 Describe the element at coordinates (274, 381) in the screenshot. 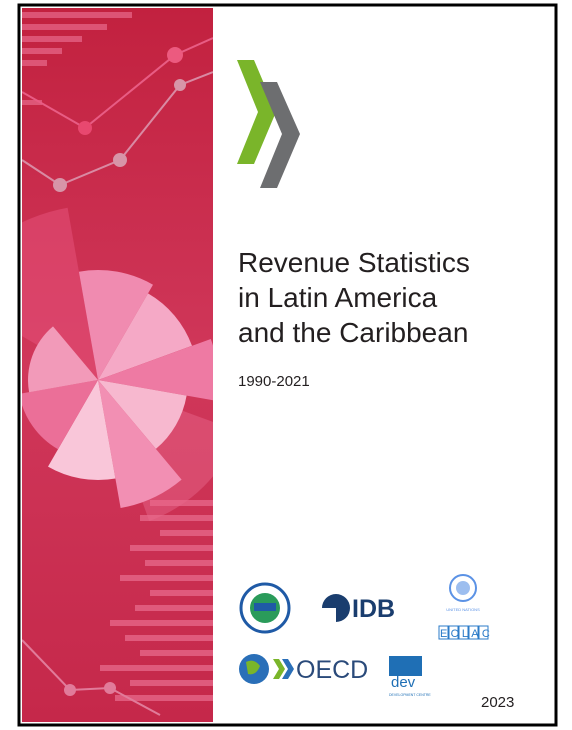

I see `years: 1990-2021` at that location.